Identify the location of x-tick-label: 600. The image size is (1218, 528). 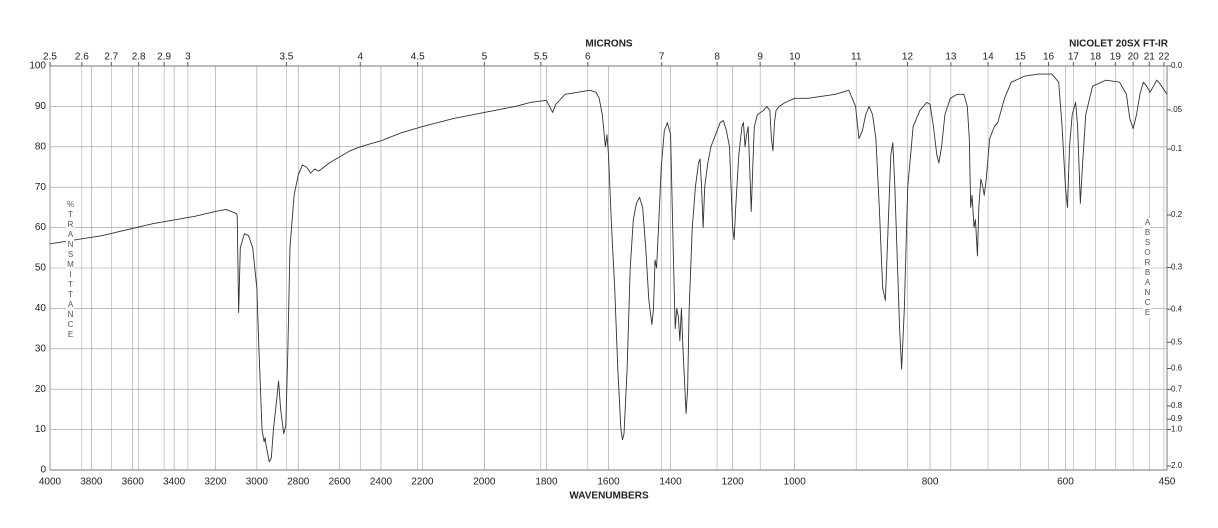
(1065, 482).